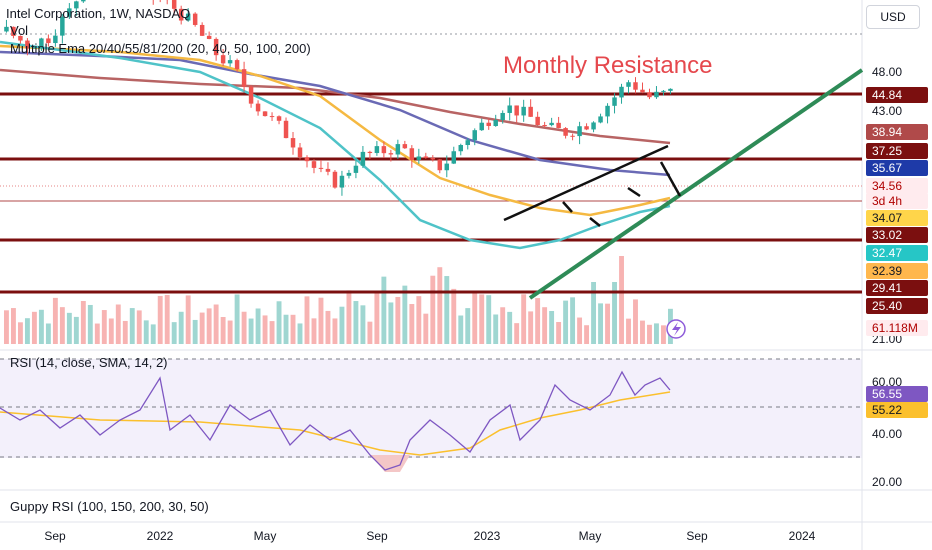 The image size is (932, 550). What do you see at coordinates (265, 536) in the screenshot?
I see `time-tick-May: May` at bounding box center [265, 536].